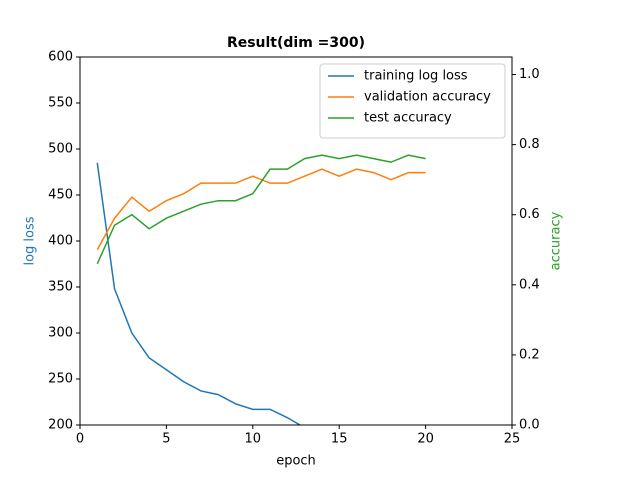  I want to click on y2-tick-label: 0.2, so click(529, 354).